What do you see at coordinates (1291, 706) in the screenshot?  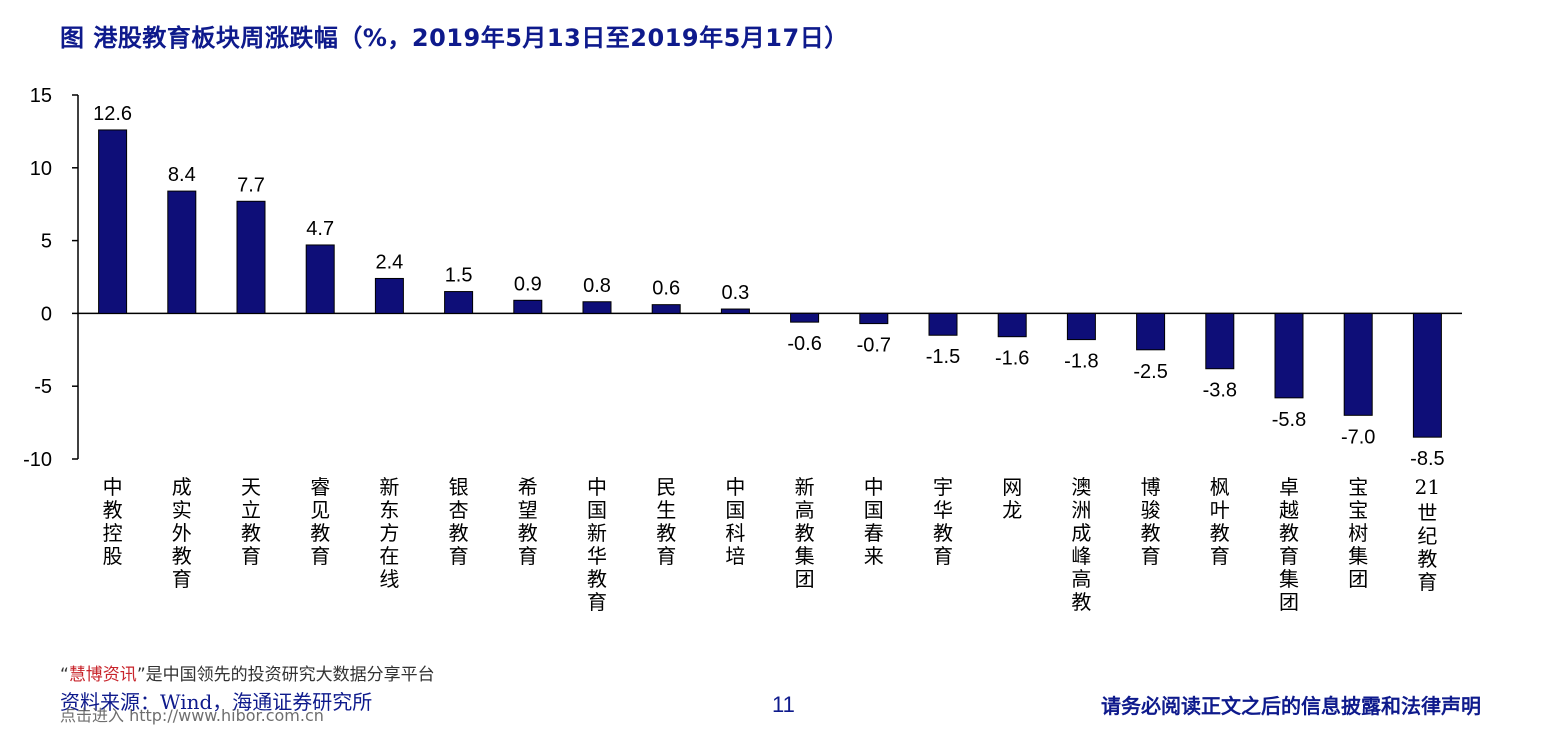 I see `disclaimer: 请务必阅读正文之后的信息披露和法律声明` at bounding box center [1291, 706].